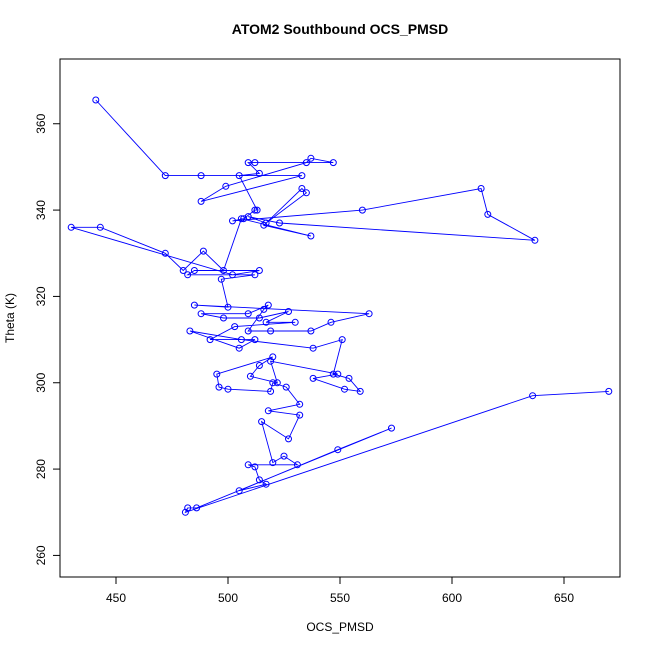 The image size is (650, 650). Describe the element at coordinates (340, 29) in the screenshot. I see `chart-title: ATOM2 Southbound OCS_PMSD` at that location.